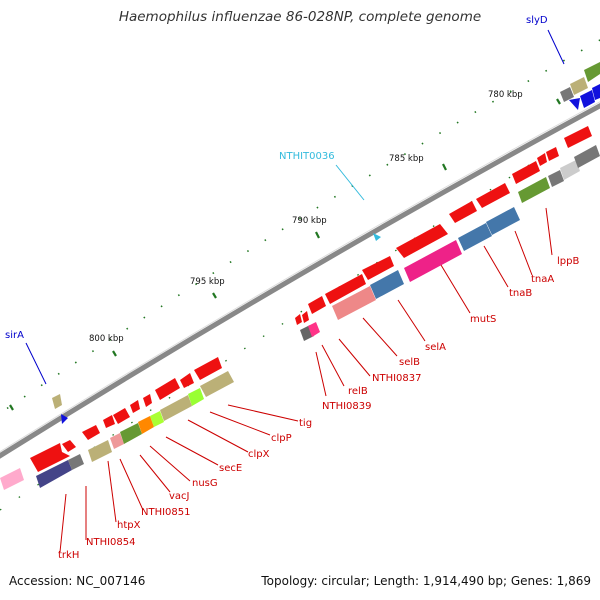 The width and height of the screenshot is (600, 600). What do you see at coordinates (111, 542) in the screenshot?
I see `gene-label-NTHI0854: NTHI0854` at bounding box center [111, 542].